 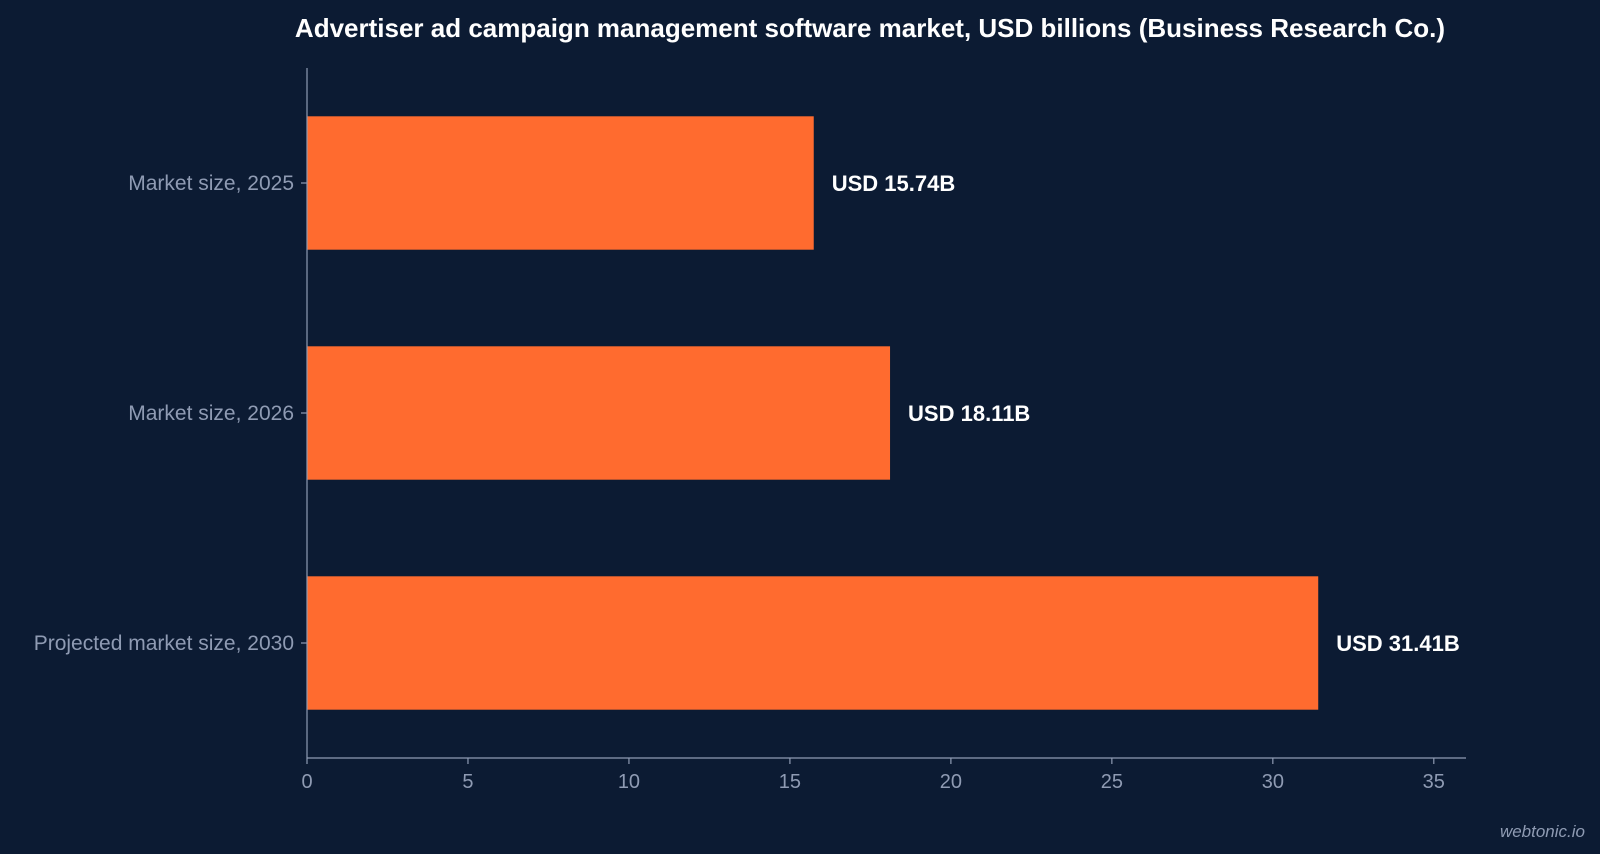 I want to click on watermark: webtonic.io, so click(x=1542, y=831).